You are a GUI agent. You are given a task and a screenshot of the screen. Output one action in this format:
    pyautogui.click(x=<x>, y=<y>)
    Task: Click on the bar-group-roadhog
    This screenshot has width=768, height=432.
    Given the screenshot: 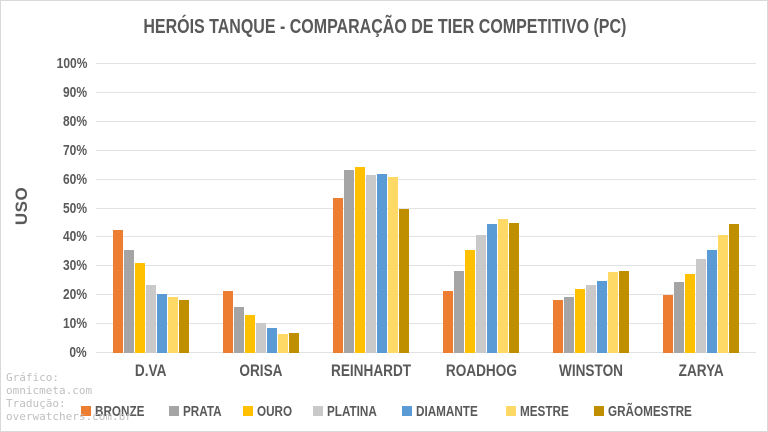 What is the action you would take?
    pyautogui.click(x=481, y=208)
    